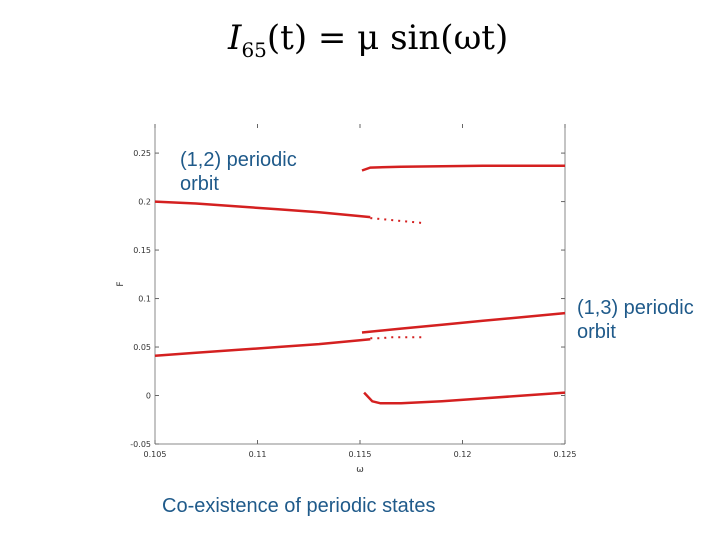 This screenshot has width=720, height=540. What do you see at coordinates (360, 454) in the screenshot?
I see `x-tick-label: 0.115` at bounding box center [360, 454].